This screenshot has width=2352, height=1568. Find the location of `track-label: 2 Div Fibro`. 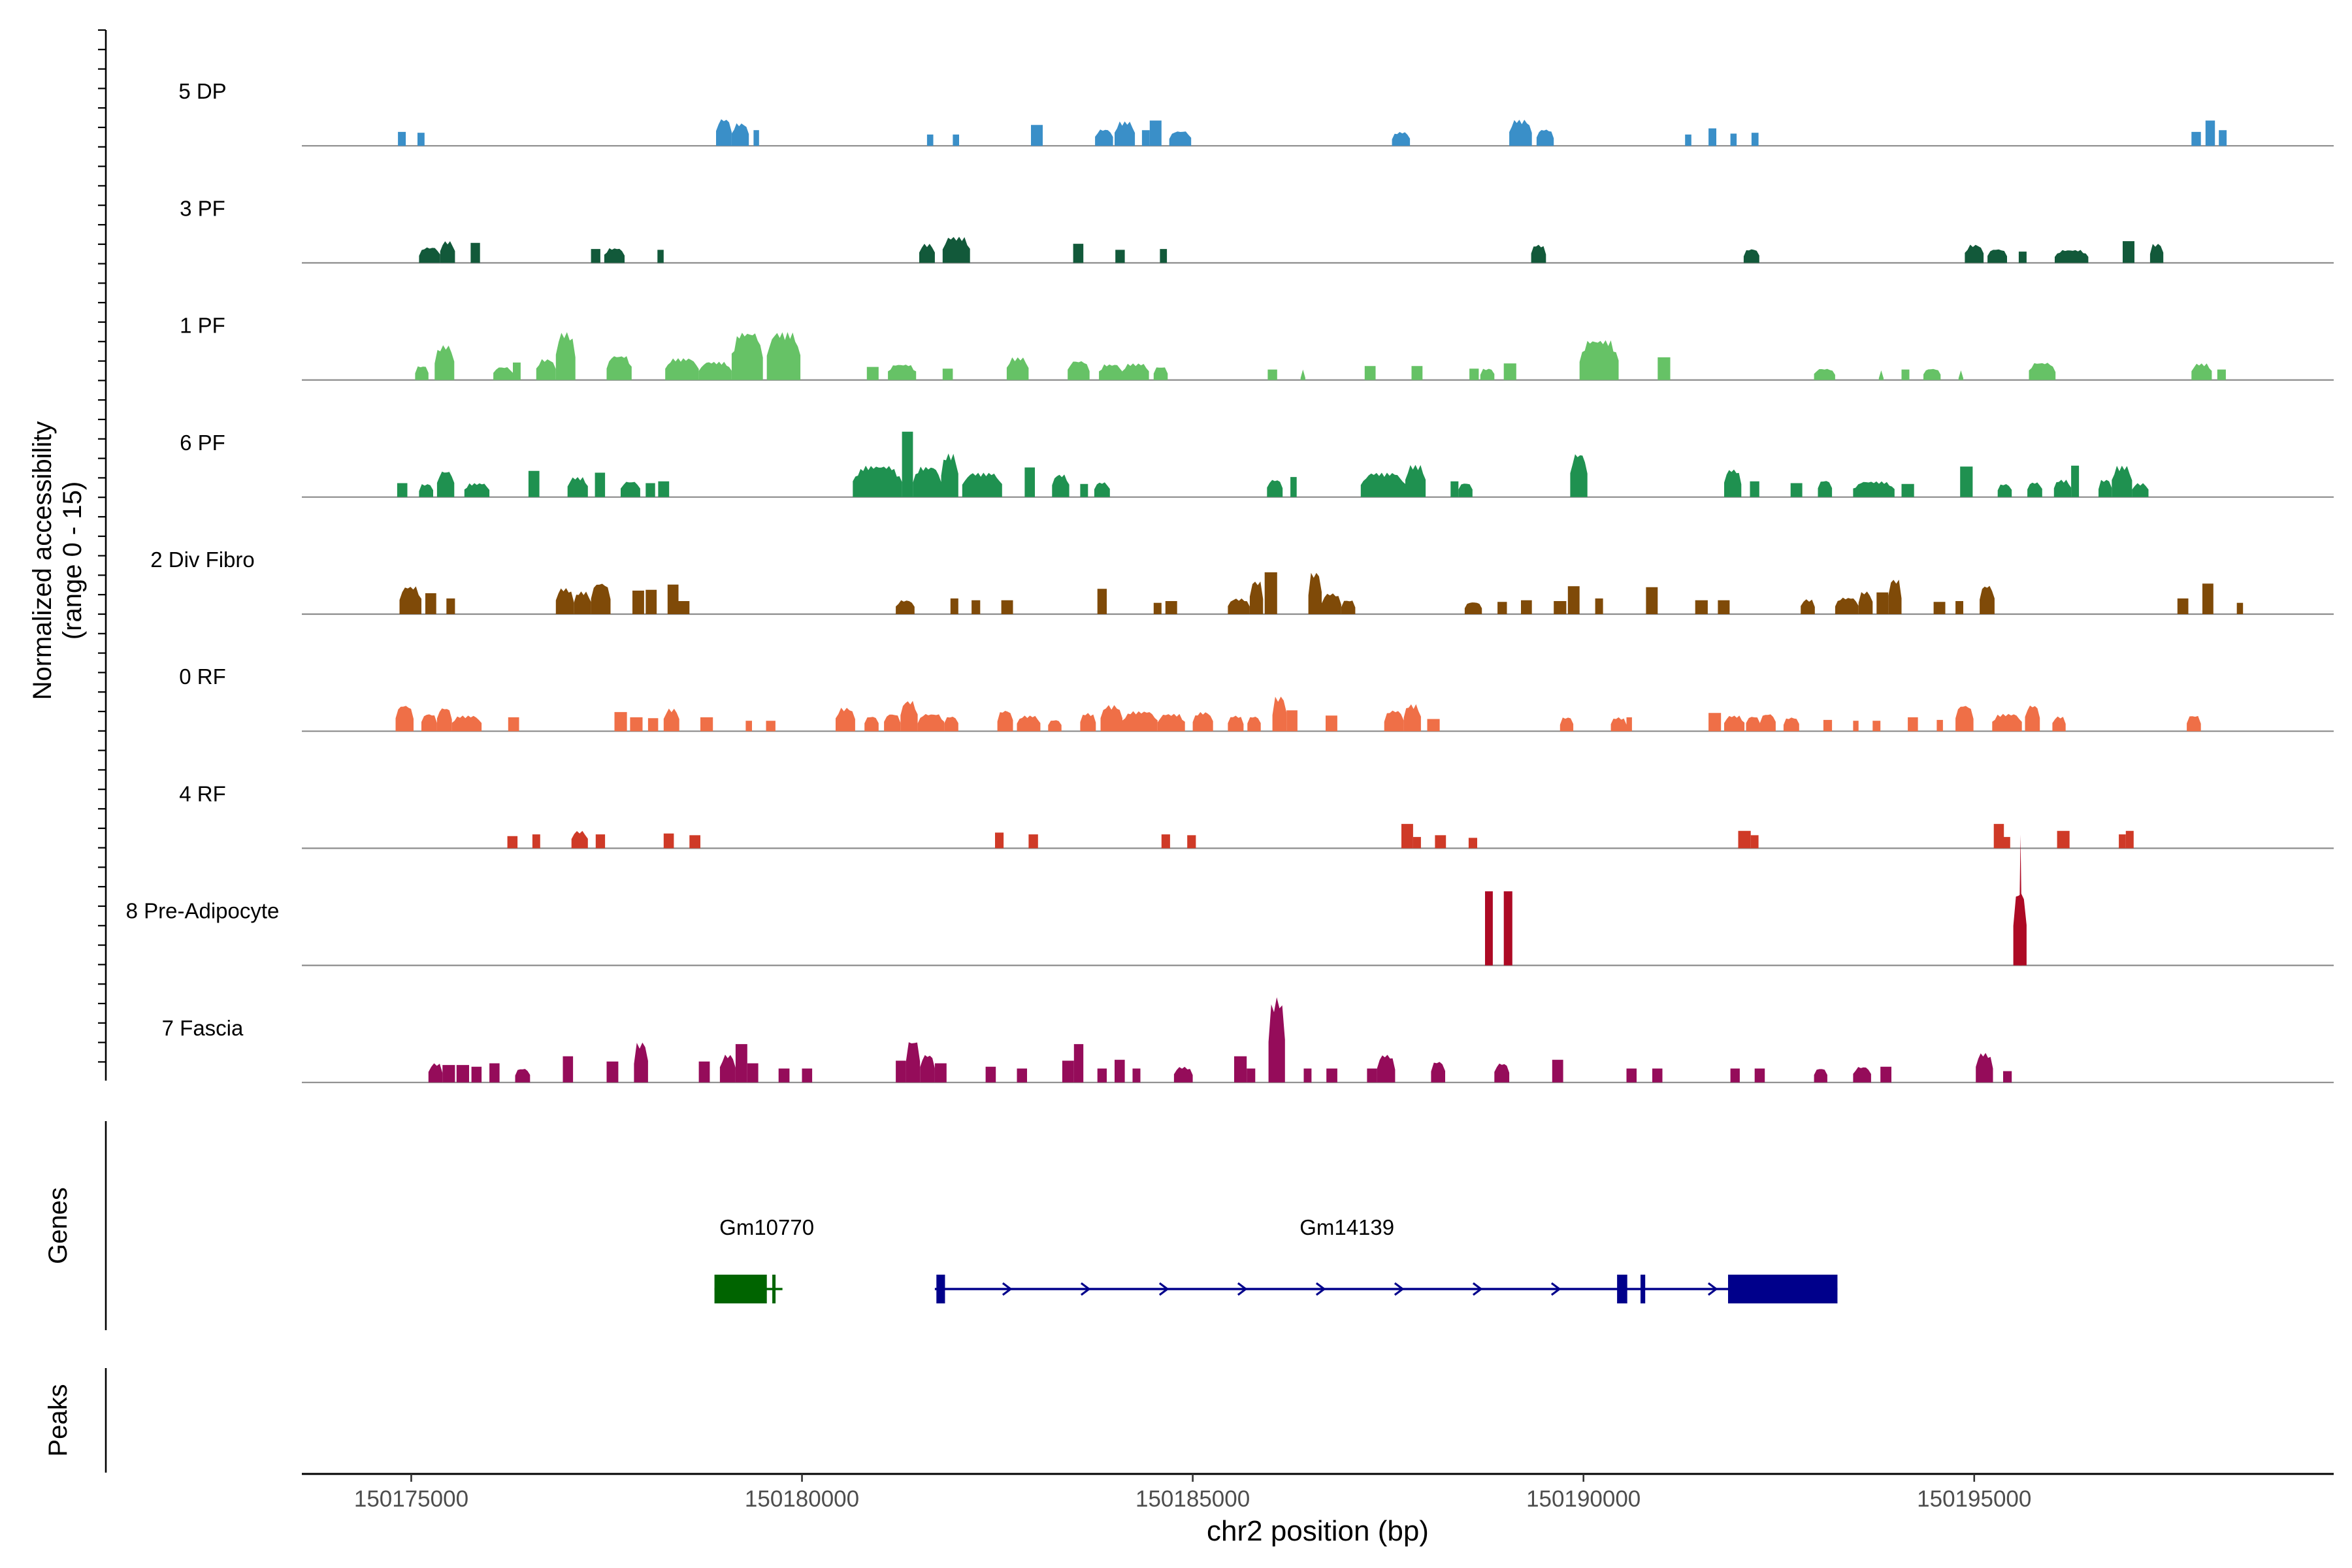

track-label: 2 Div Fibro is located at coordinates (202, 559).